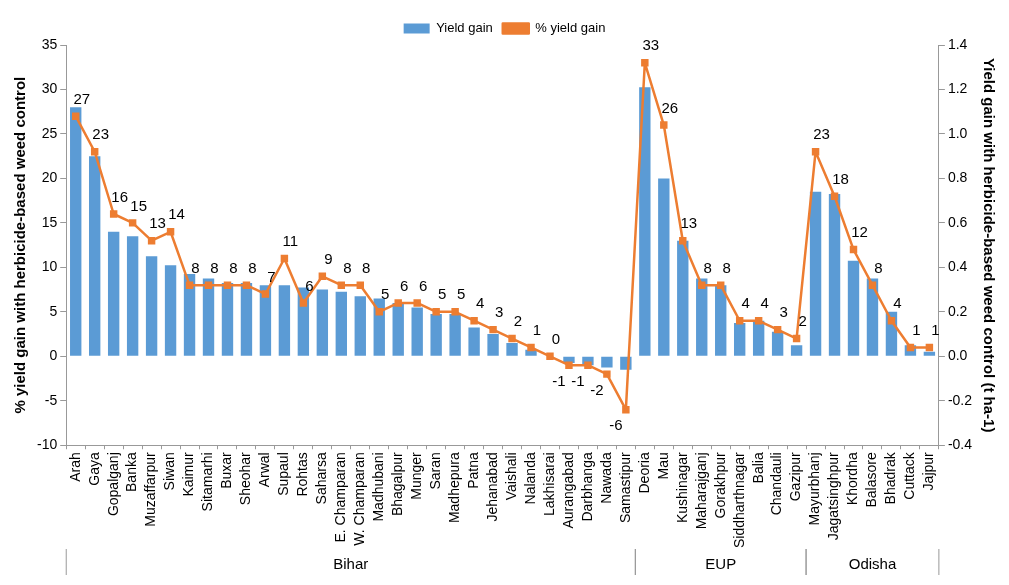  I want to click on y2-tick-label: 1.4, so click(957, 43).